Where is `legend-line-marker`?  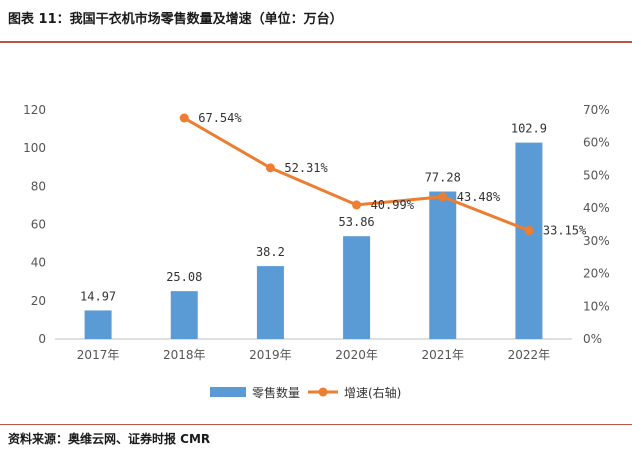 legend-line-marker is located at coordinates (323, 392).